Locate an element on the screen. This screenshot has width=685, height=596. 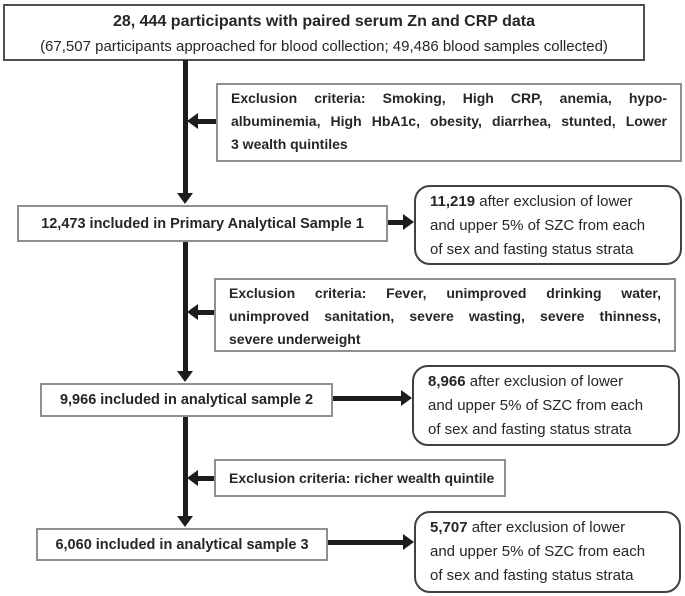
sample-box-3: 6,060 included in analytical sample 3 is located at coordinates (182, 544).